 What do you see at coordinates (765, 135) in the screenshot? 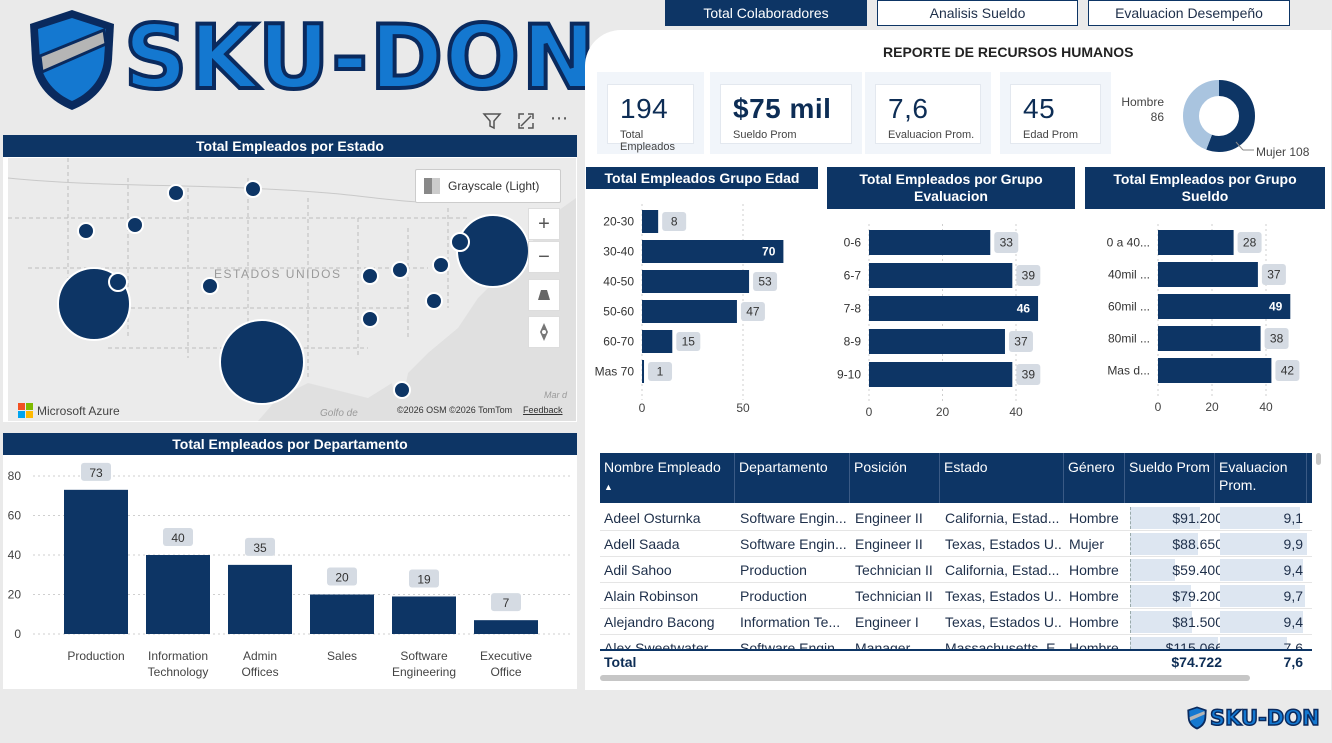
I see `kpi-label: Sueldo Prom` at bounding box center [765, 135].